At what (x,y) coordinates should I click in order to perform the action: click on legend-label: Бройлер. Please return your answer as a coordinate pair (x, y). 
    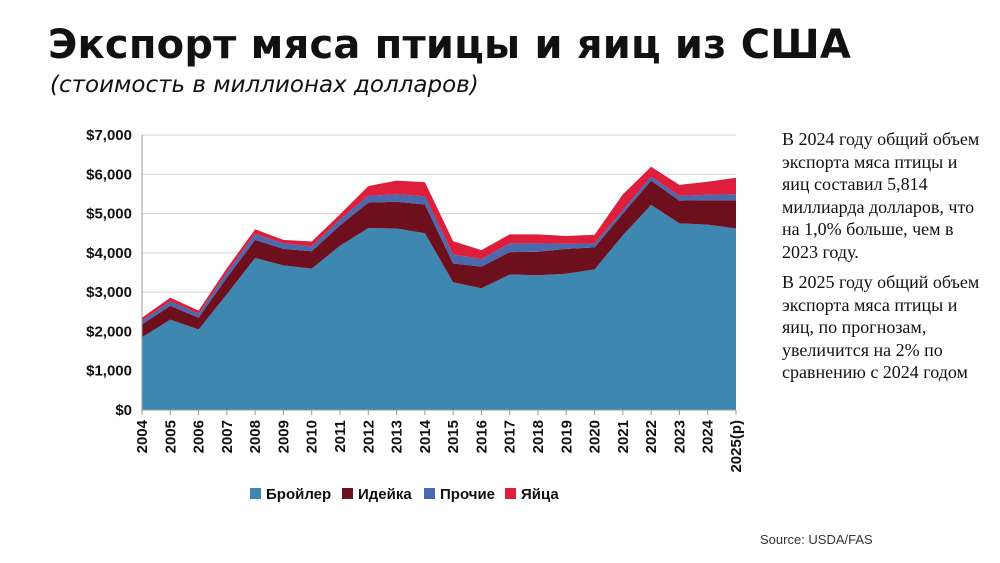
    Looking at the image, I should click on (298, 494).